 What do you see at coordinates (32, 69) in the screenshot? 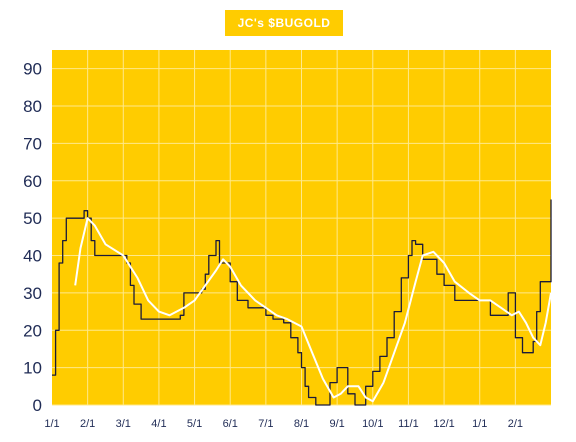
I see `y-tick-label: 90` at bounding box center [32, 69].